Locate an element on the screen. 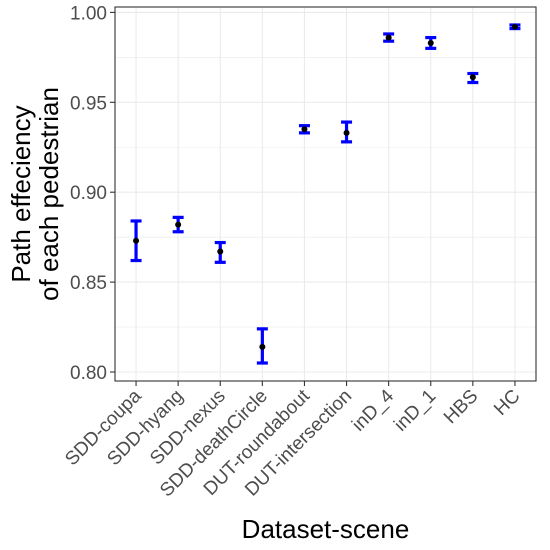 The width and height of the screenshot is (550, 550). y-axis-label-line-1: Path effeciency is located at coordinates (21, 193).